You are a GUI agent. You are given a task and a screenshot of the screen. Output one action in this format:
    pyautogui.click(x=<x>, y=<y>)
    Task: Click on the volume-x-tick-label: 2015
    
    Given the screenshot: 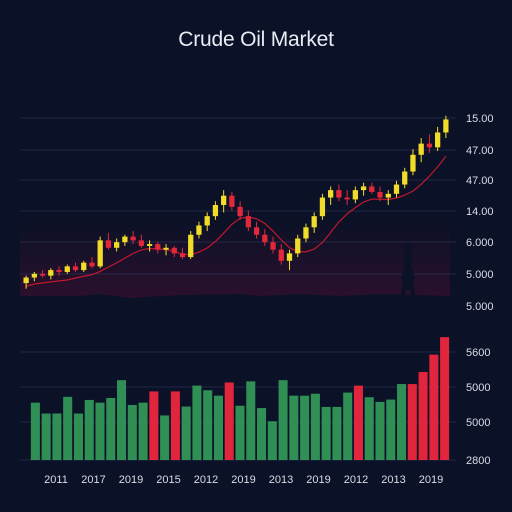 What is the action you would take?
    pyautogui.click(x=168, y=480)
    